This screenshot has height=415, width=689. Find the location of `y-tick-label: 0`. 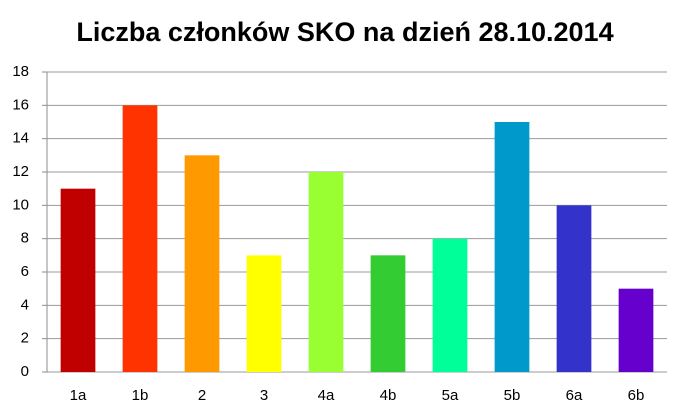

y-tick-label: 0 is located at coordinates (25, 371).